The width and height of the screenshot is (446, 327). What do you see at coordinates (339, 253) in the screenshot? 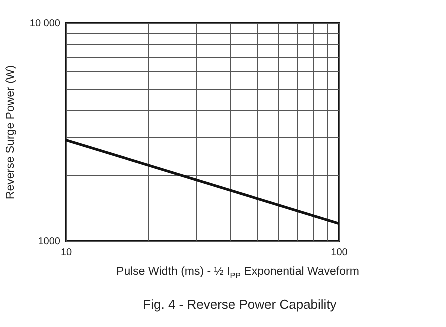
I see `x-tick-label: 100` at bounding box center [339, 253].